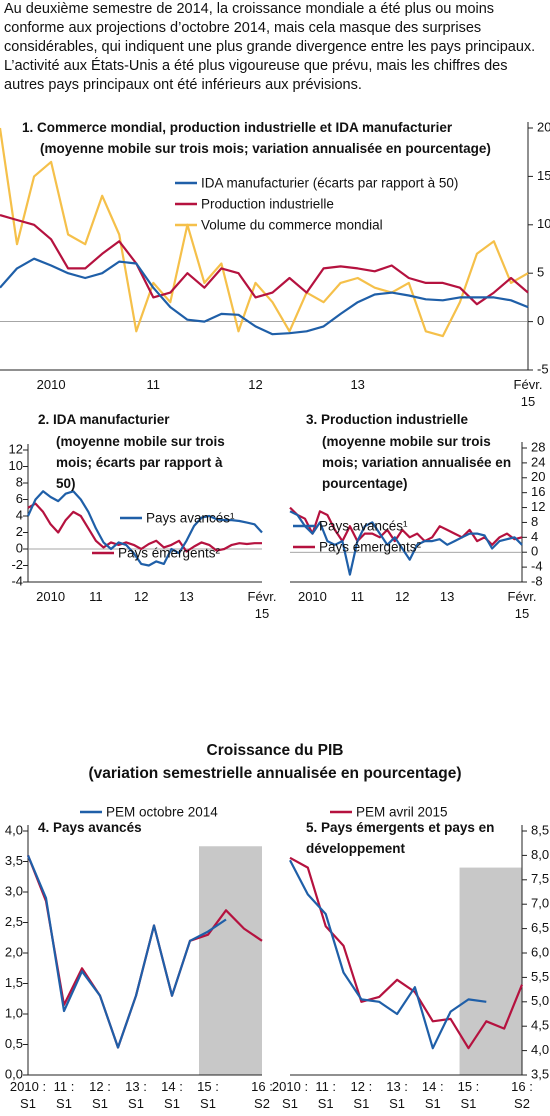  Describe the element at coordinates (540, 976) in the screenshot. I see `y-tick-label: 5,5` at that location.